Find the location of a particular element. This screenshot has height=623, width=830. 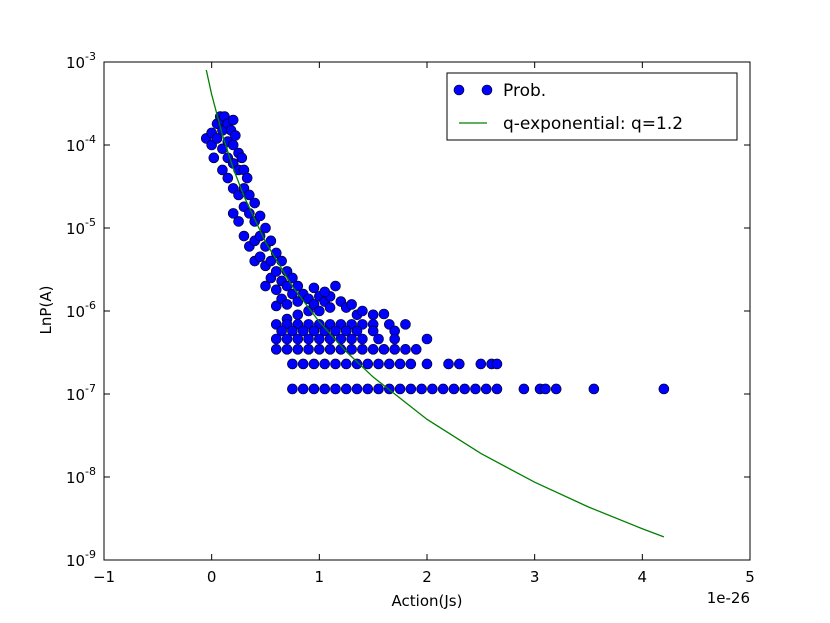

x-tick-label: 4 is located at coordinates (643, 577).